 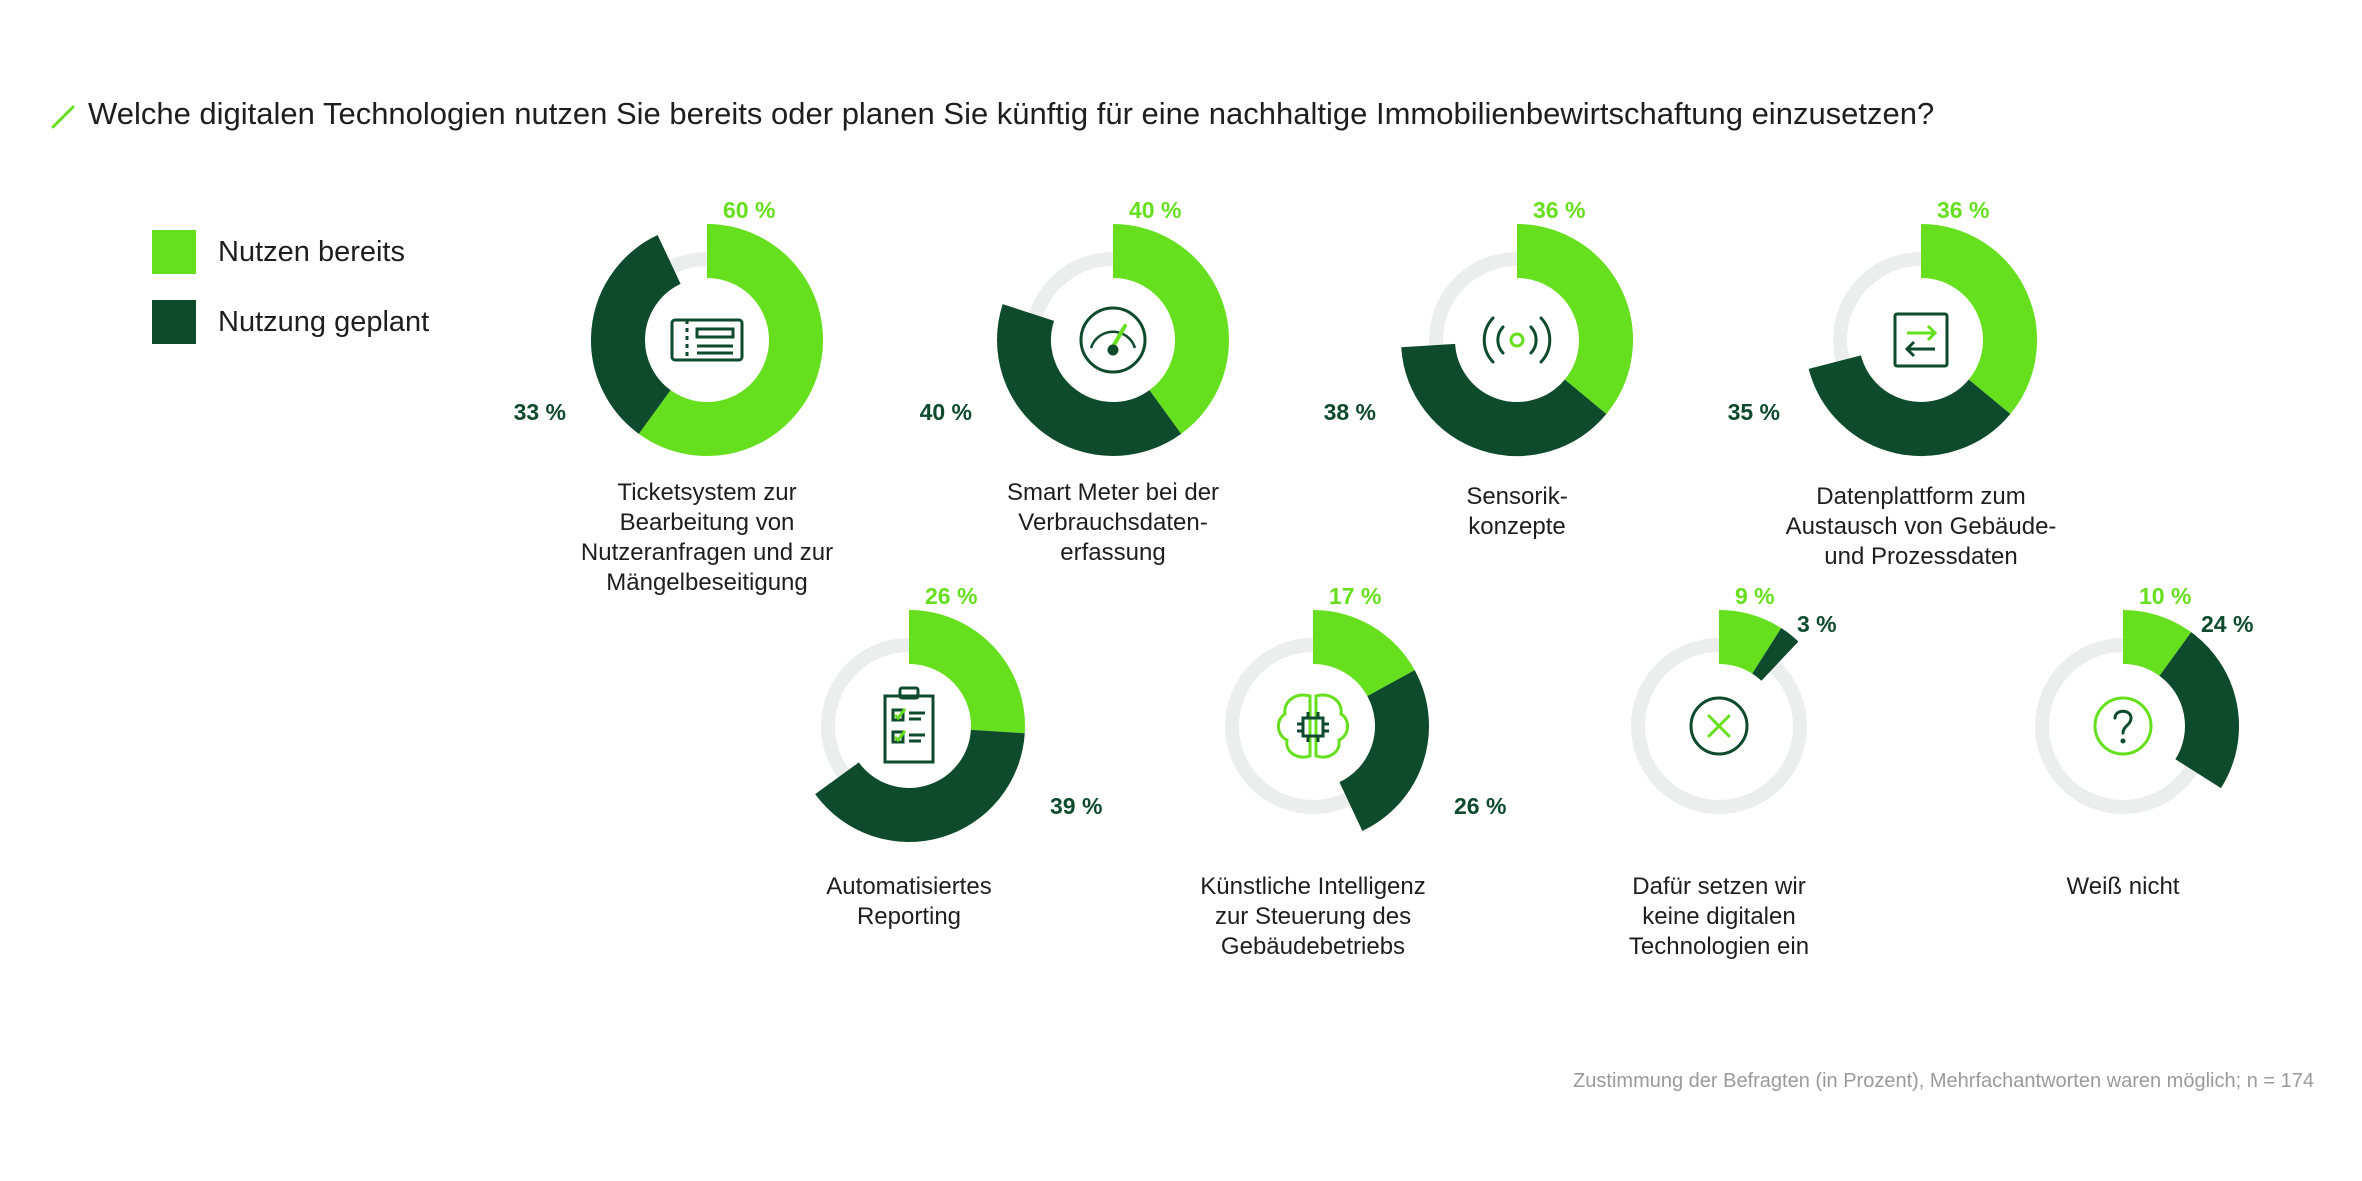 I want to click on caption-line: Weiß nicht, so click(x=2123, y=886).